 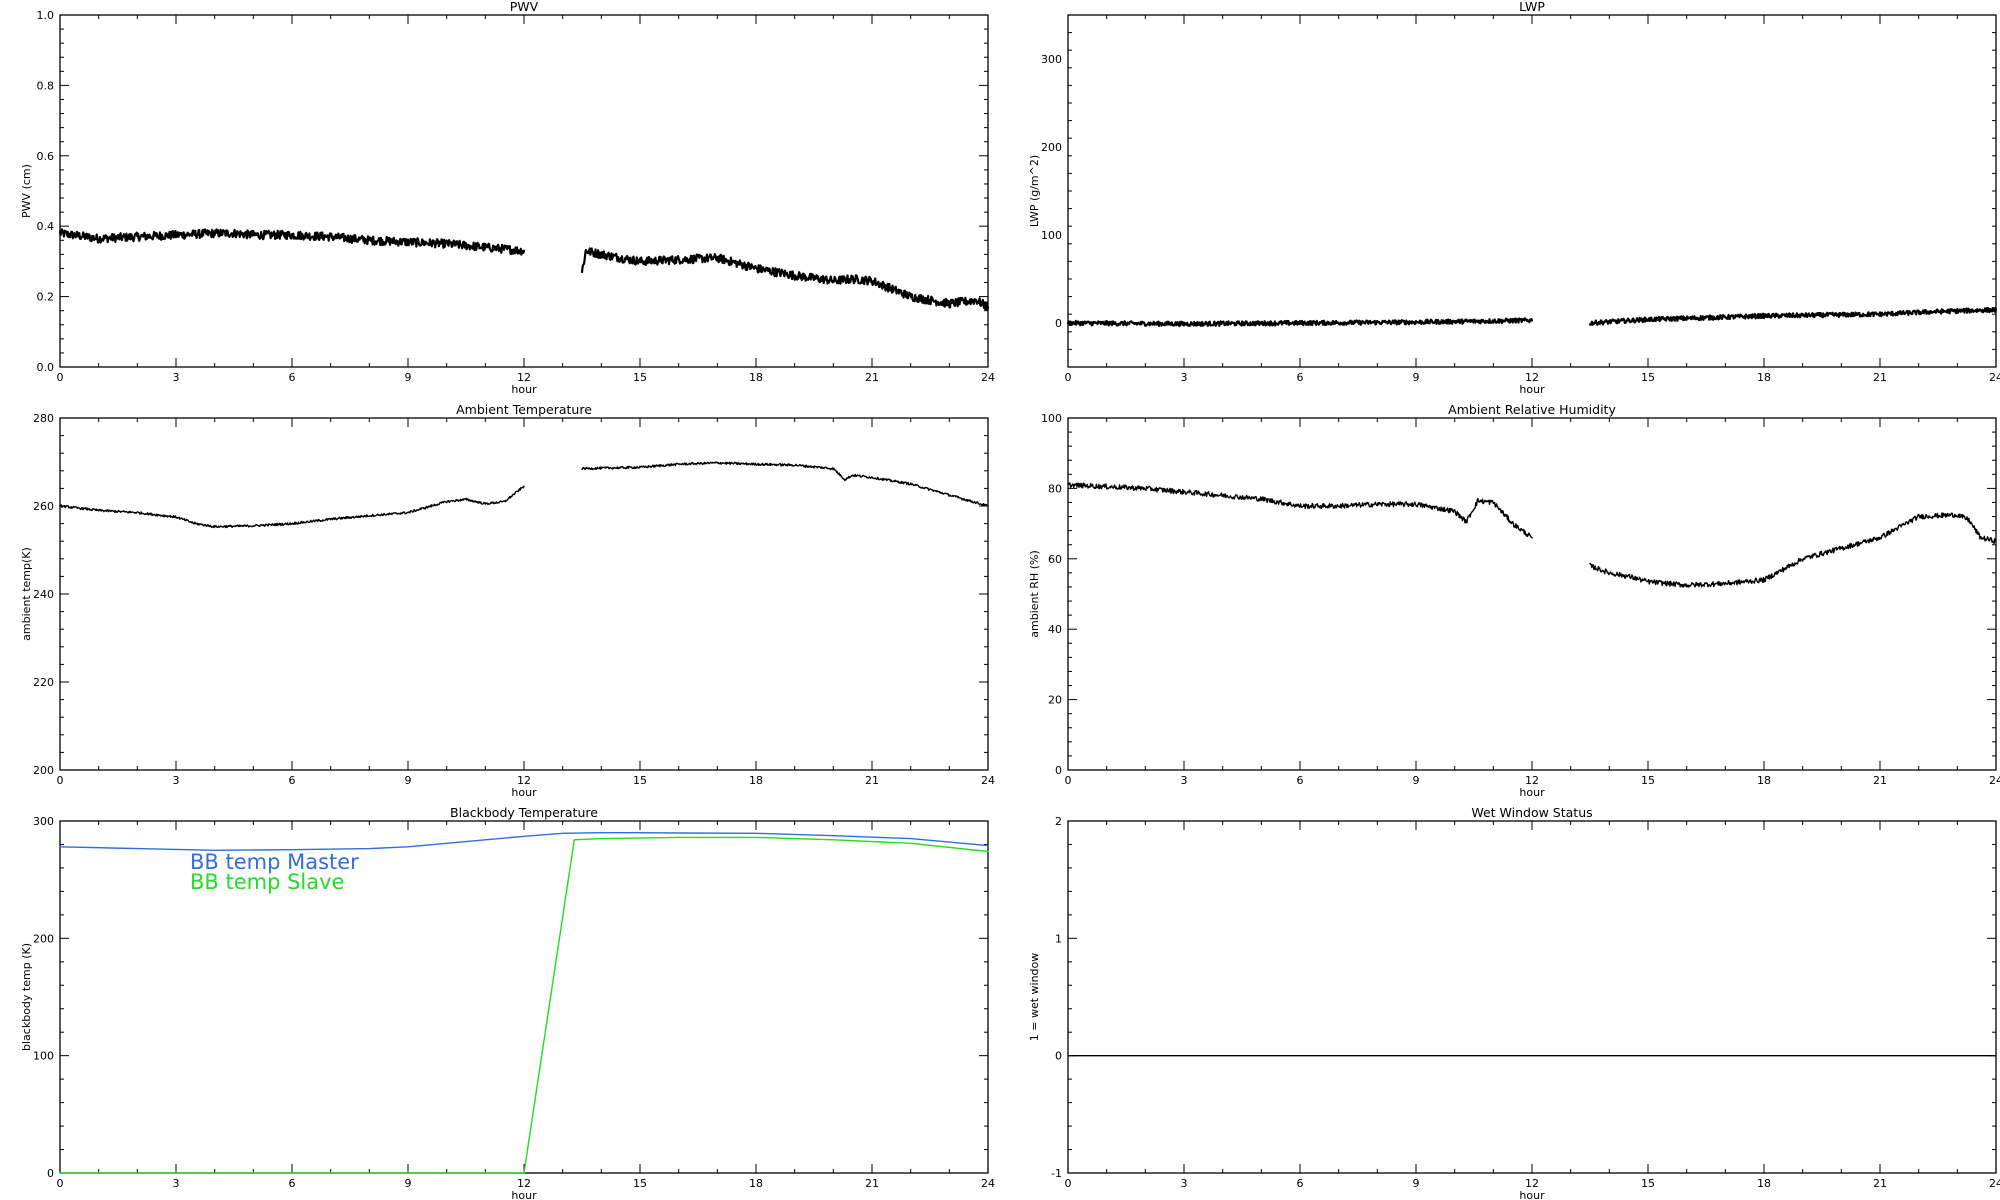 What do you see at coordinates (46, 297) in the screenshot?
I see `y-tick-label: 0.2` at bounding box center [46, 297].